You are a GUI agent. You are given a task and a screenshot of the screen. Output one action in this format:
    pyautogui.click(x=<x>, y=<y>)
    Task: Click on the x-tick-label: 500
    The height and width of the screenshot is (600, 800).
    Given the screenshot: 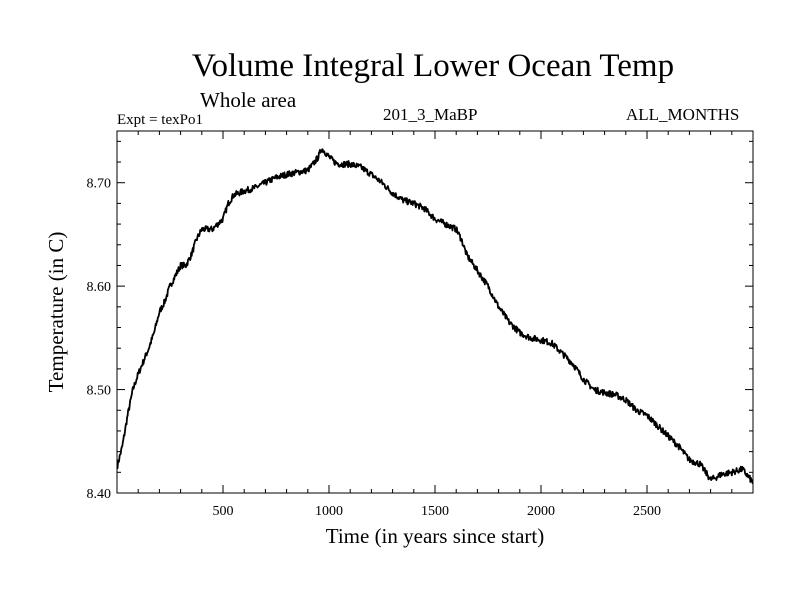 What is the action you would take?
    pyautogui.click(x=223, y=511)
    